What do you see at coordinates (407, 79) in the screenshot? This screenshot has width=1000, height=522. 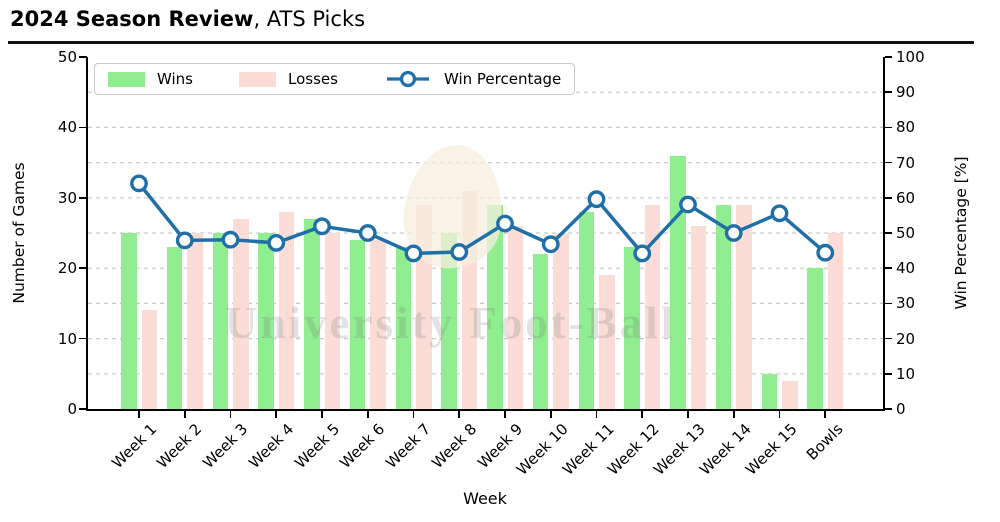 I see `winpct-line-sample-icon` at bounding box center [407, 79].